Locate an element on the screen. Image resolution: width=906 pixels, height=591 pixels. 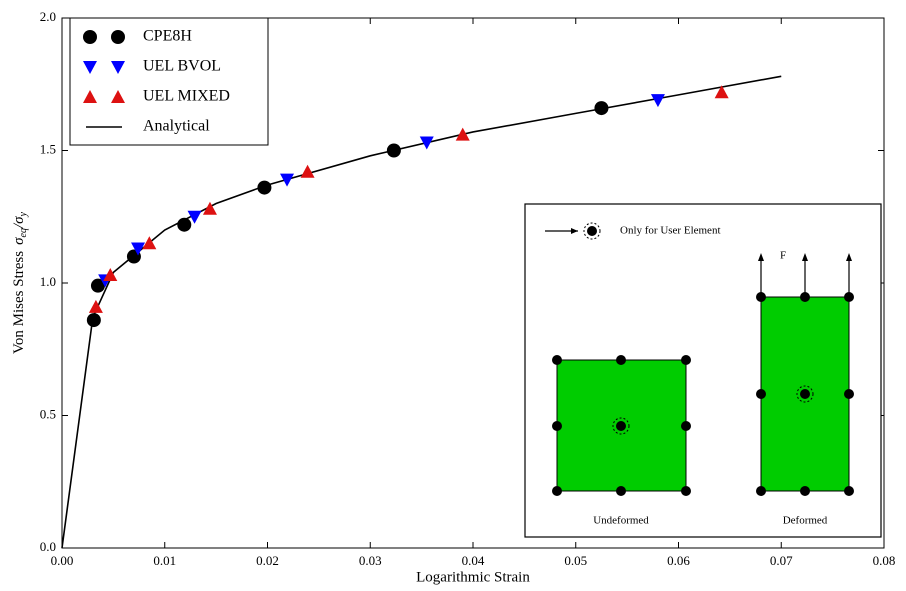
x-tick-label: 0.02 is located at coordinates (267, 560).